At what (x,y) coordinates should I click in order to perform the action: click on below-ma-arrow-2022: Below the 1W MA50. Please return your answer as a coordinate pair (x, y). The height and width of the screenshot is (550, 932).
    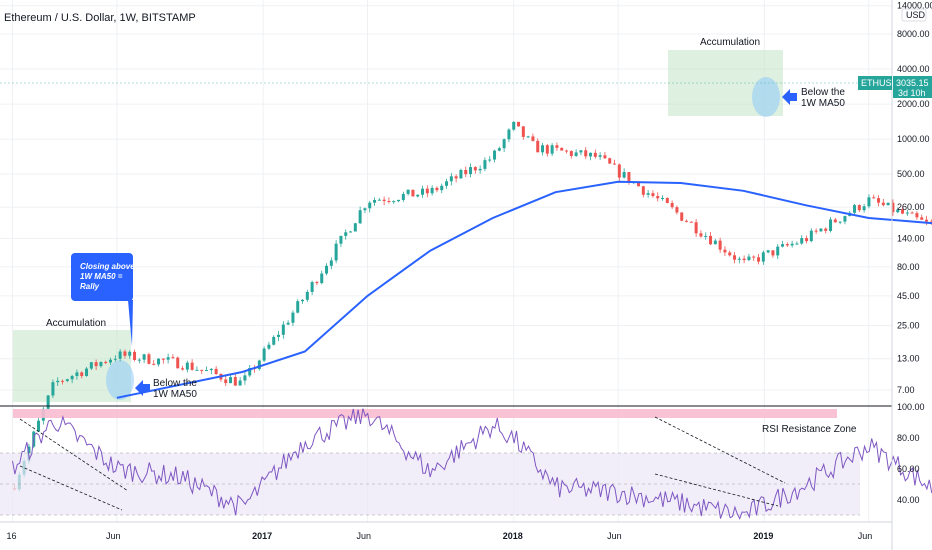
    Looking at the image, I should click on (813, 98).